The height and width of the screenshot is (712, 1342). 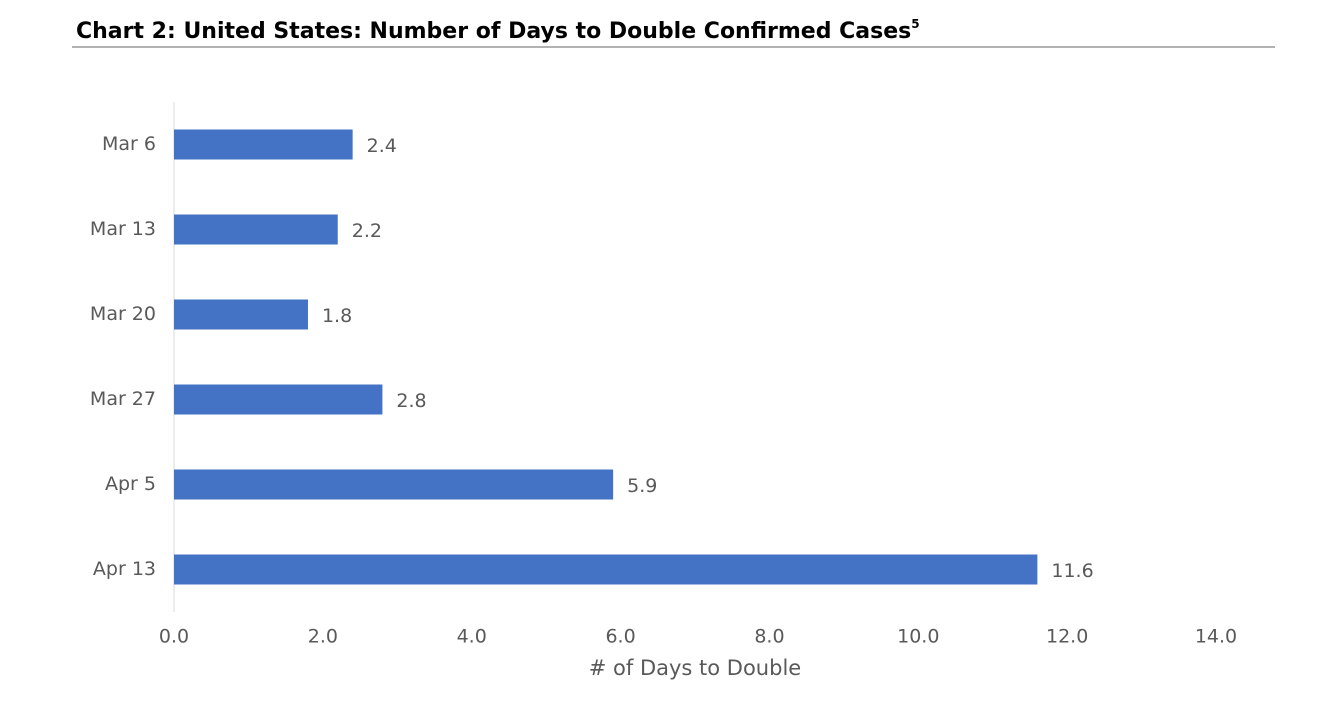 What do you see at coordinates (382, 146) in the screenshot?
I see `value-label: 2.4` at bounding box center [382, 146].